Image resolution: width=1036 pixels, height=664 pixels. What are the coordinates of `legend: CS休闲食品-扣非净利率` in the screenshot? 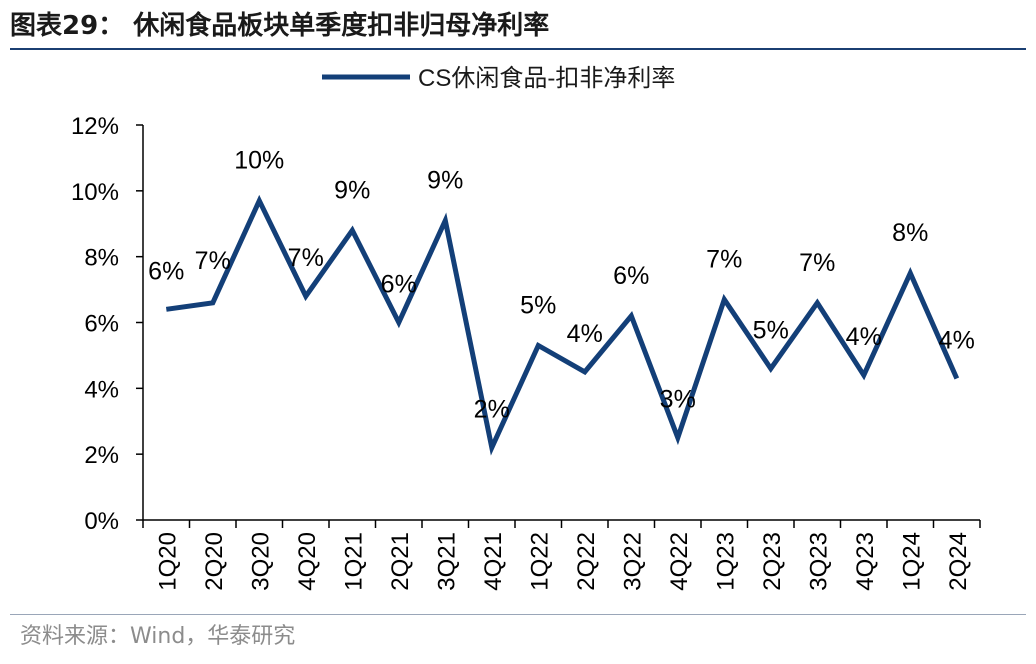 It's located at (498, 78).